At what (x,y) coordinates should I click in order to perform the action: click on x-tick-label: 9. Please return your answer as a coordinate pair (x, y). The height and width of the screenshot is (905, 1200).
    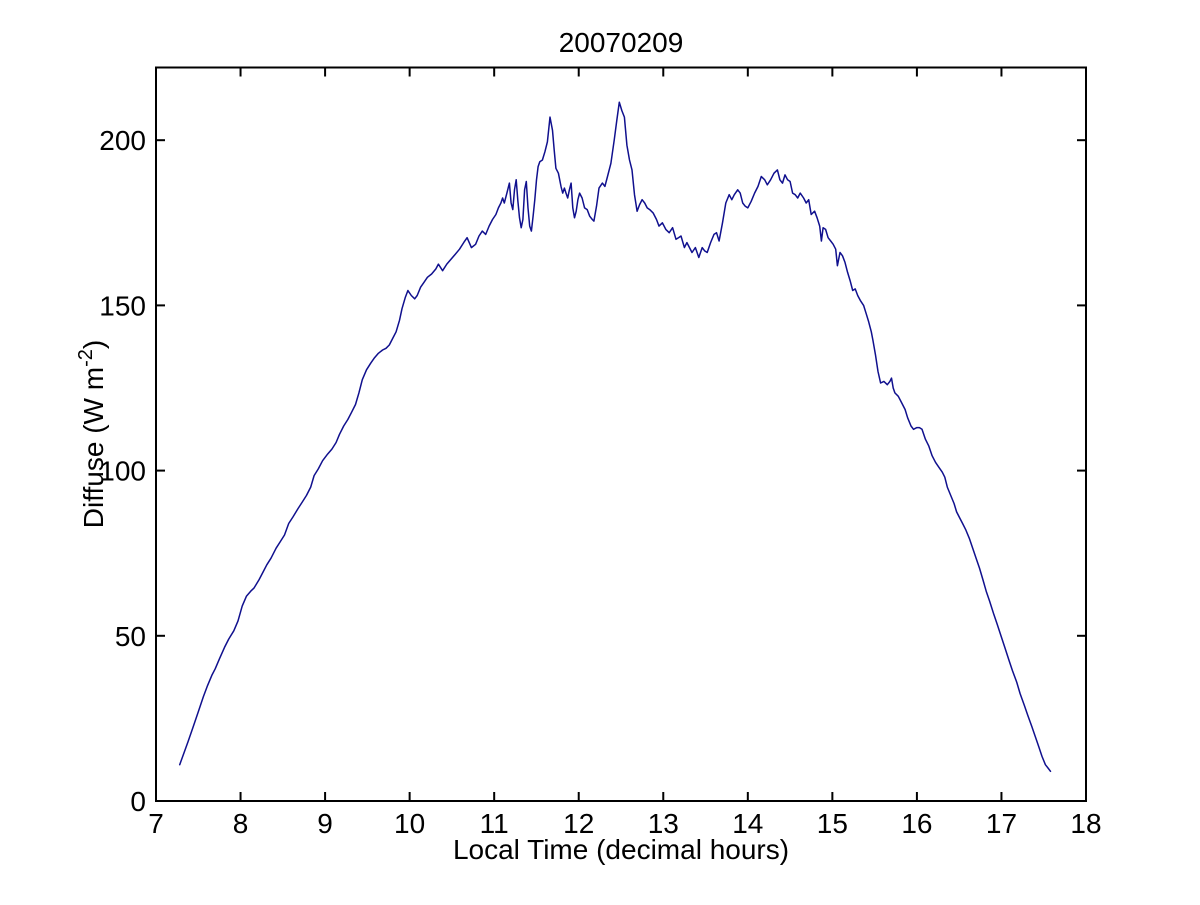
    Looking at the image, I should click on (325, 823).